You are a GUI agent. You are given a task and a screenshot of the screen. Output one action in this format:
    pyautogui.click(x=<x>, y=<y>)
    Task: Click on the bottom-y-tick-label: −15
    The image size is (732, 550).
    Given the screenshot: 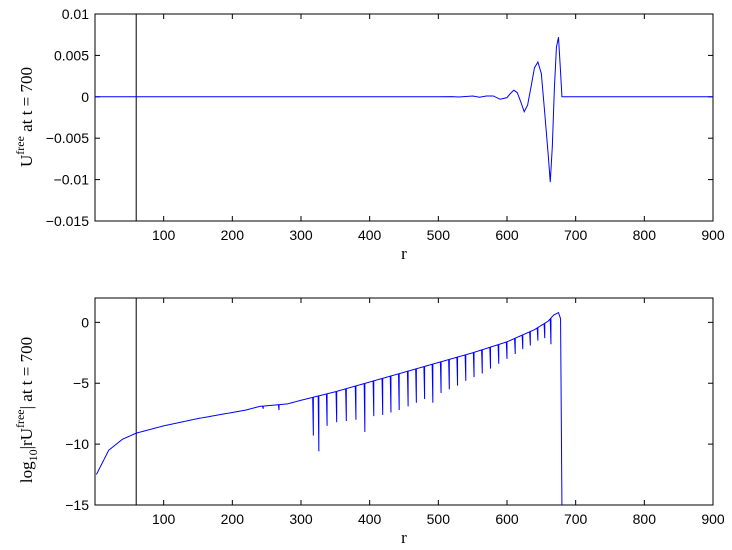 What is the action you would take?
    pyautogui.click(x=77, y=505)
    